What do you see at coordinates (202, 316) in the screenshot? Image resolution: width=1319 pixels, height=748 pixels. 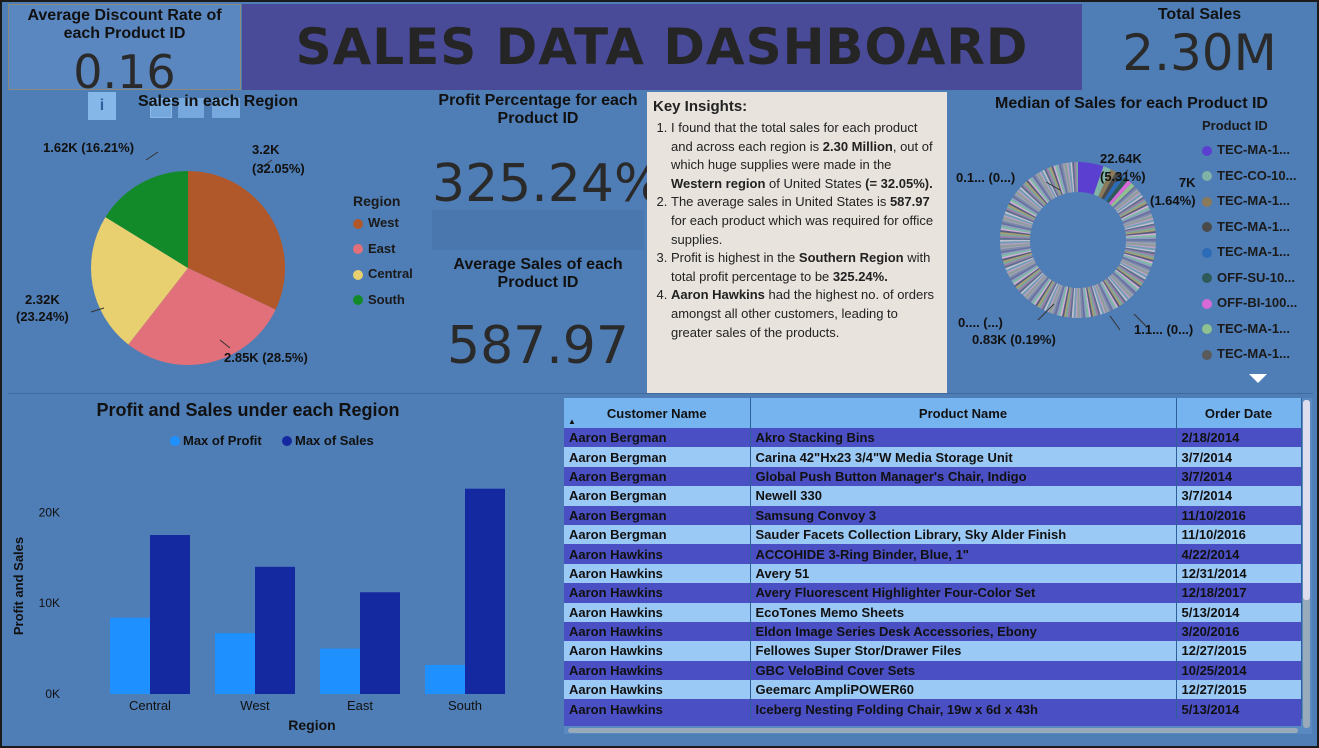 I see `pie-slice-east` at bounding box center [202, 316].